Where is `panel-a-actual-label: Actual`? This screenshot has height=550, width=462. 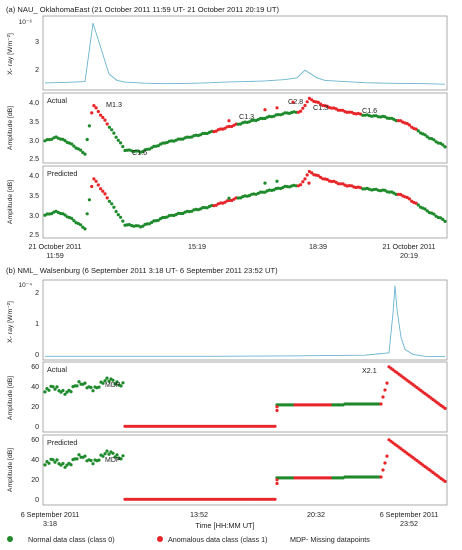
panel-a-actual-label: Actual is located at coordinates (57, 100).